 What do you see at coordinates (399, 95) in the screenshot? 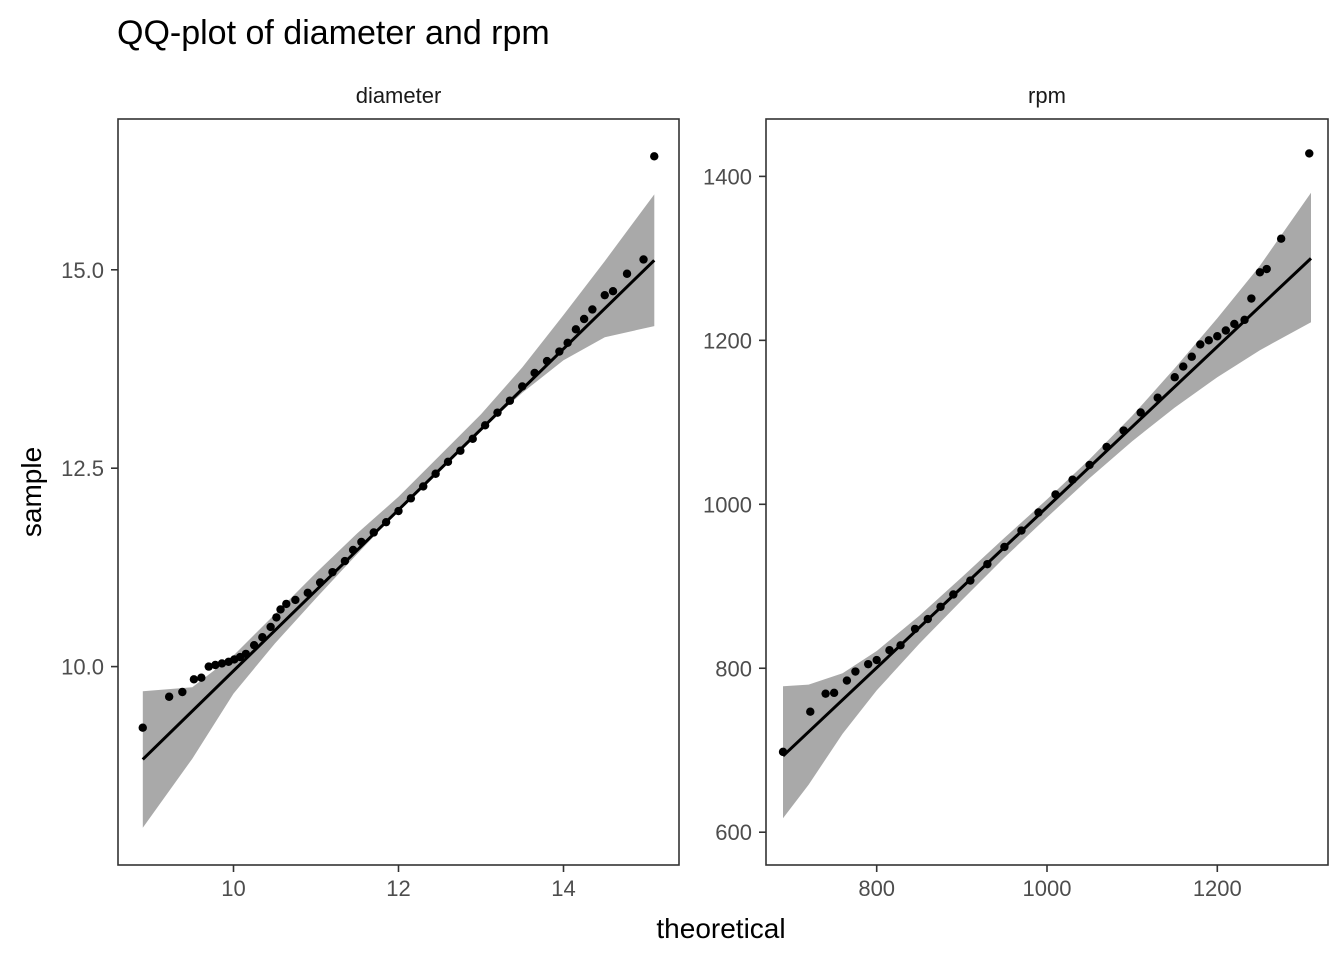
I see `strip-label-diameter: diameter` at bounding box center [399, 95].